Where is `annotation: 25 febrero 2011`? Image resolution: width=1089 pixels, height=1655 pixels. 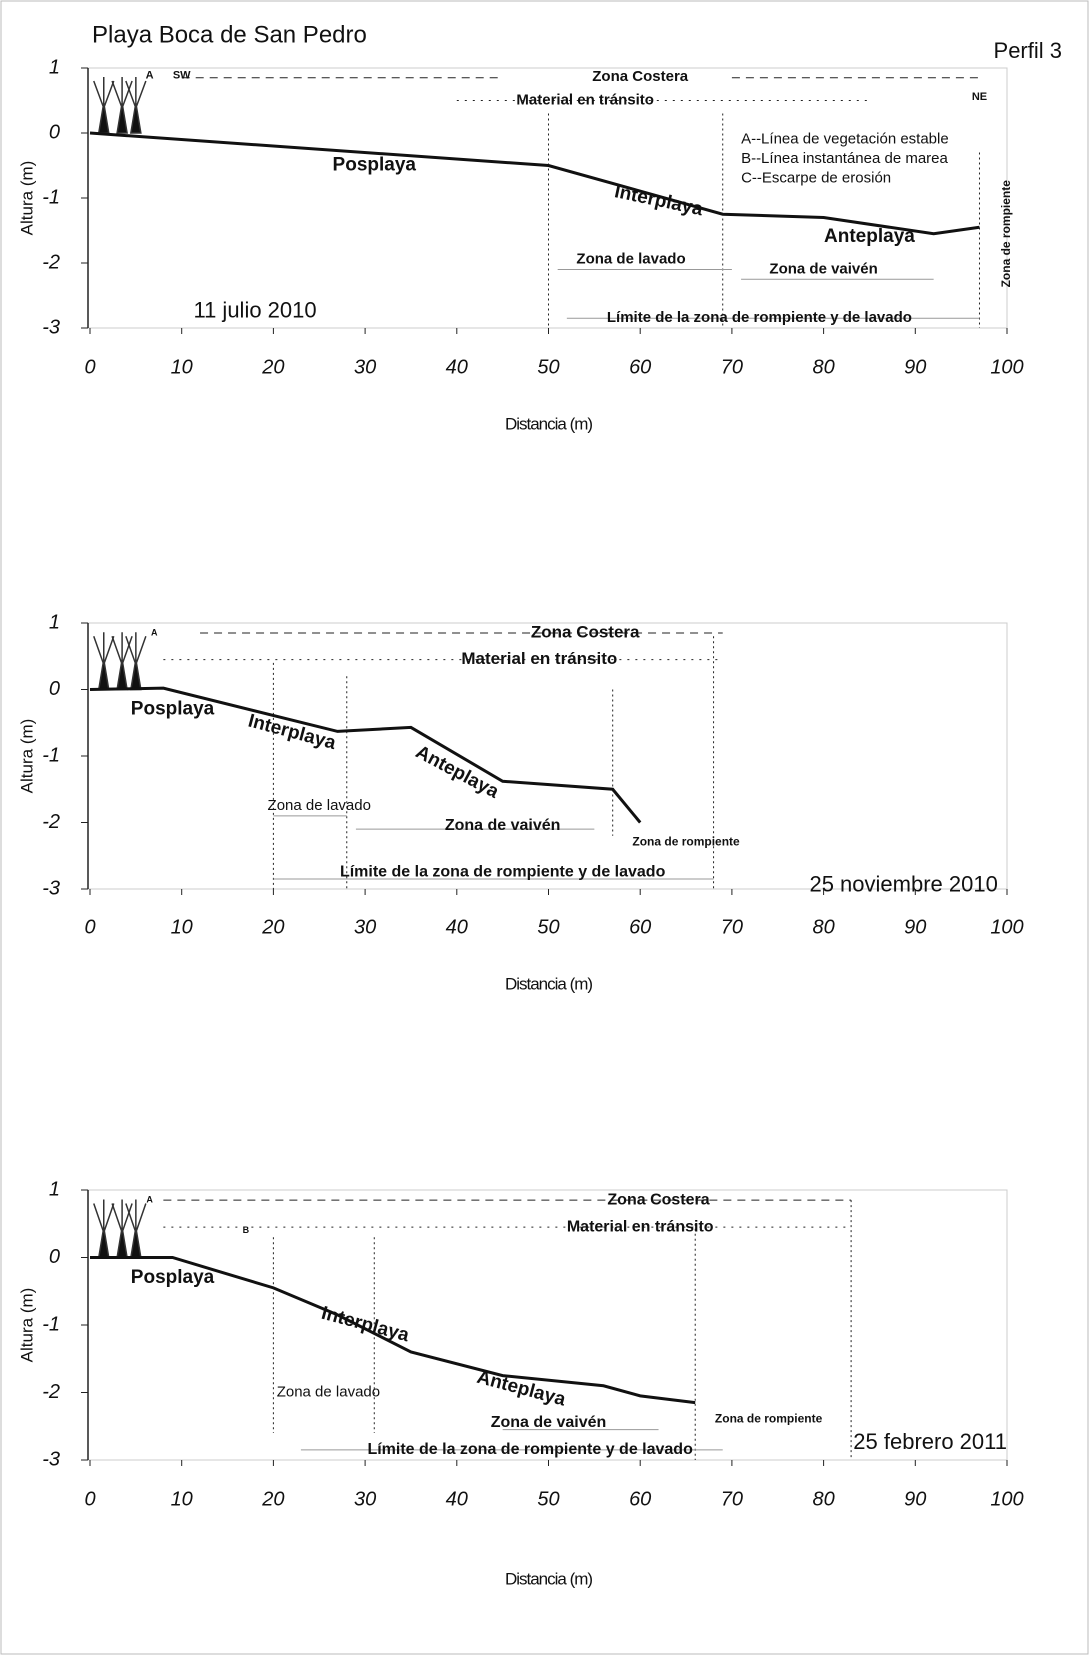
annotation: 25 febrero 2011 is located at coordinates (930, 1441).